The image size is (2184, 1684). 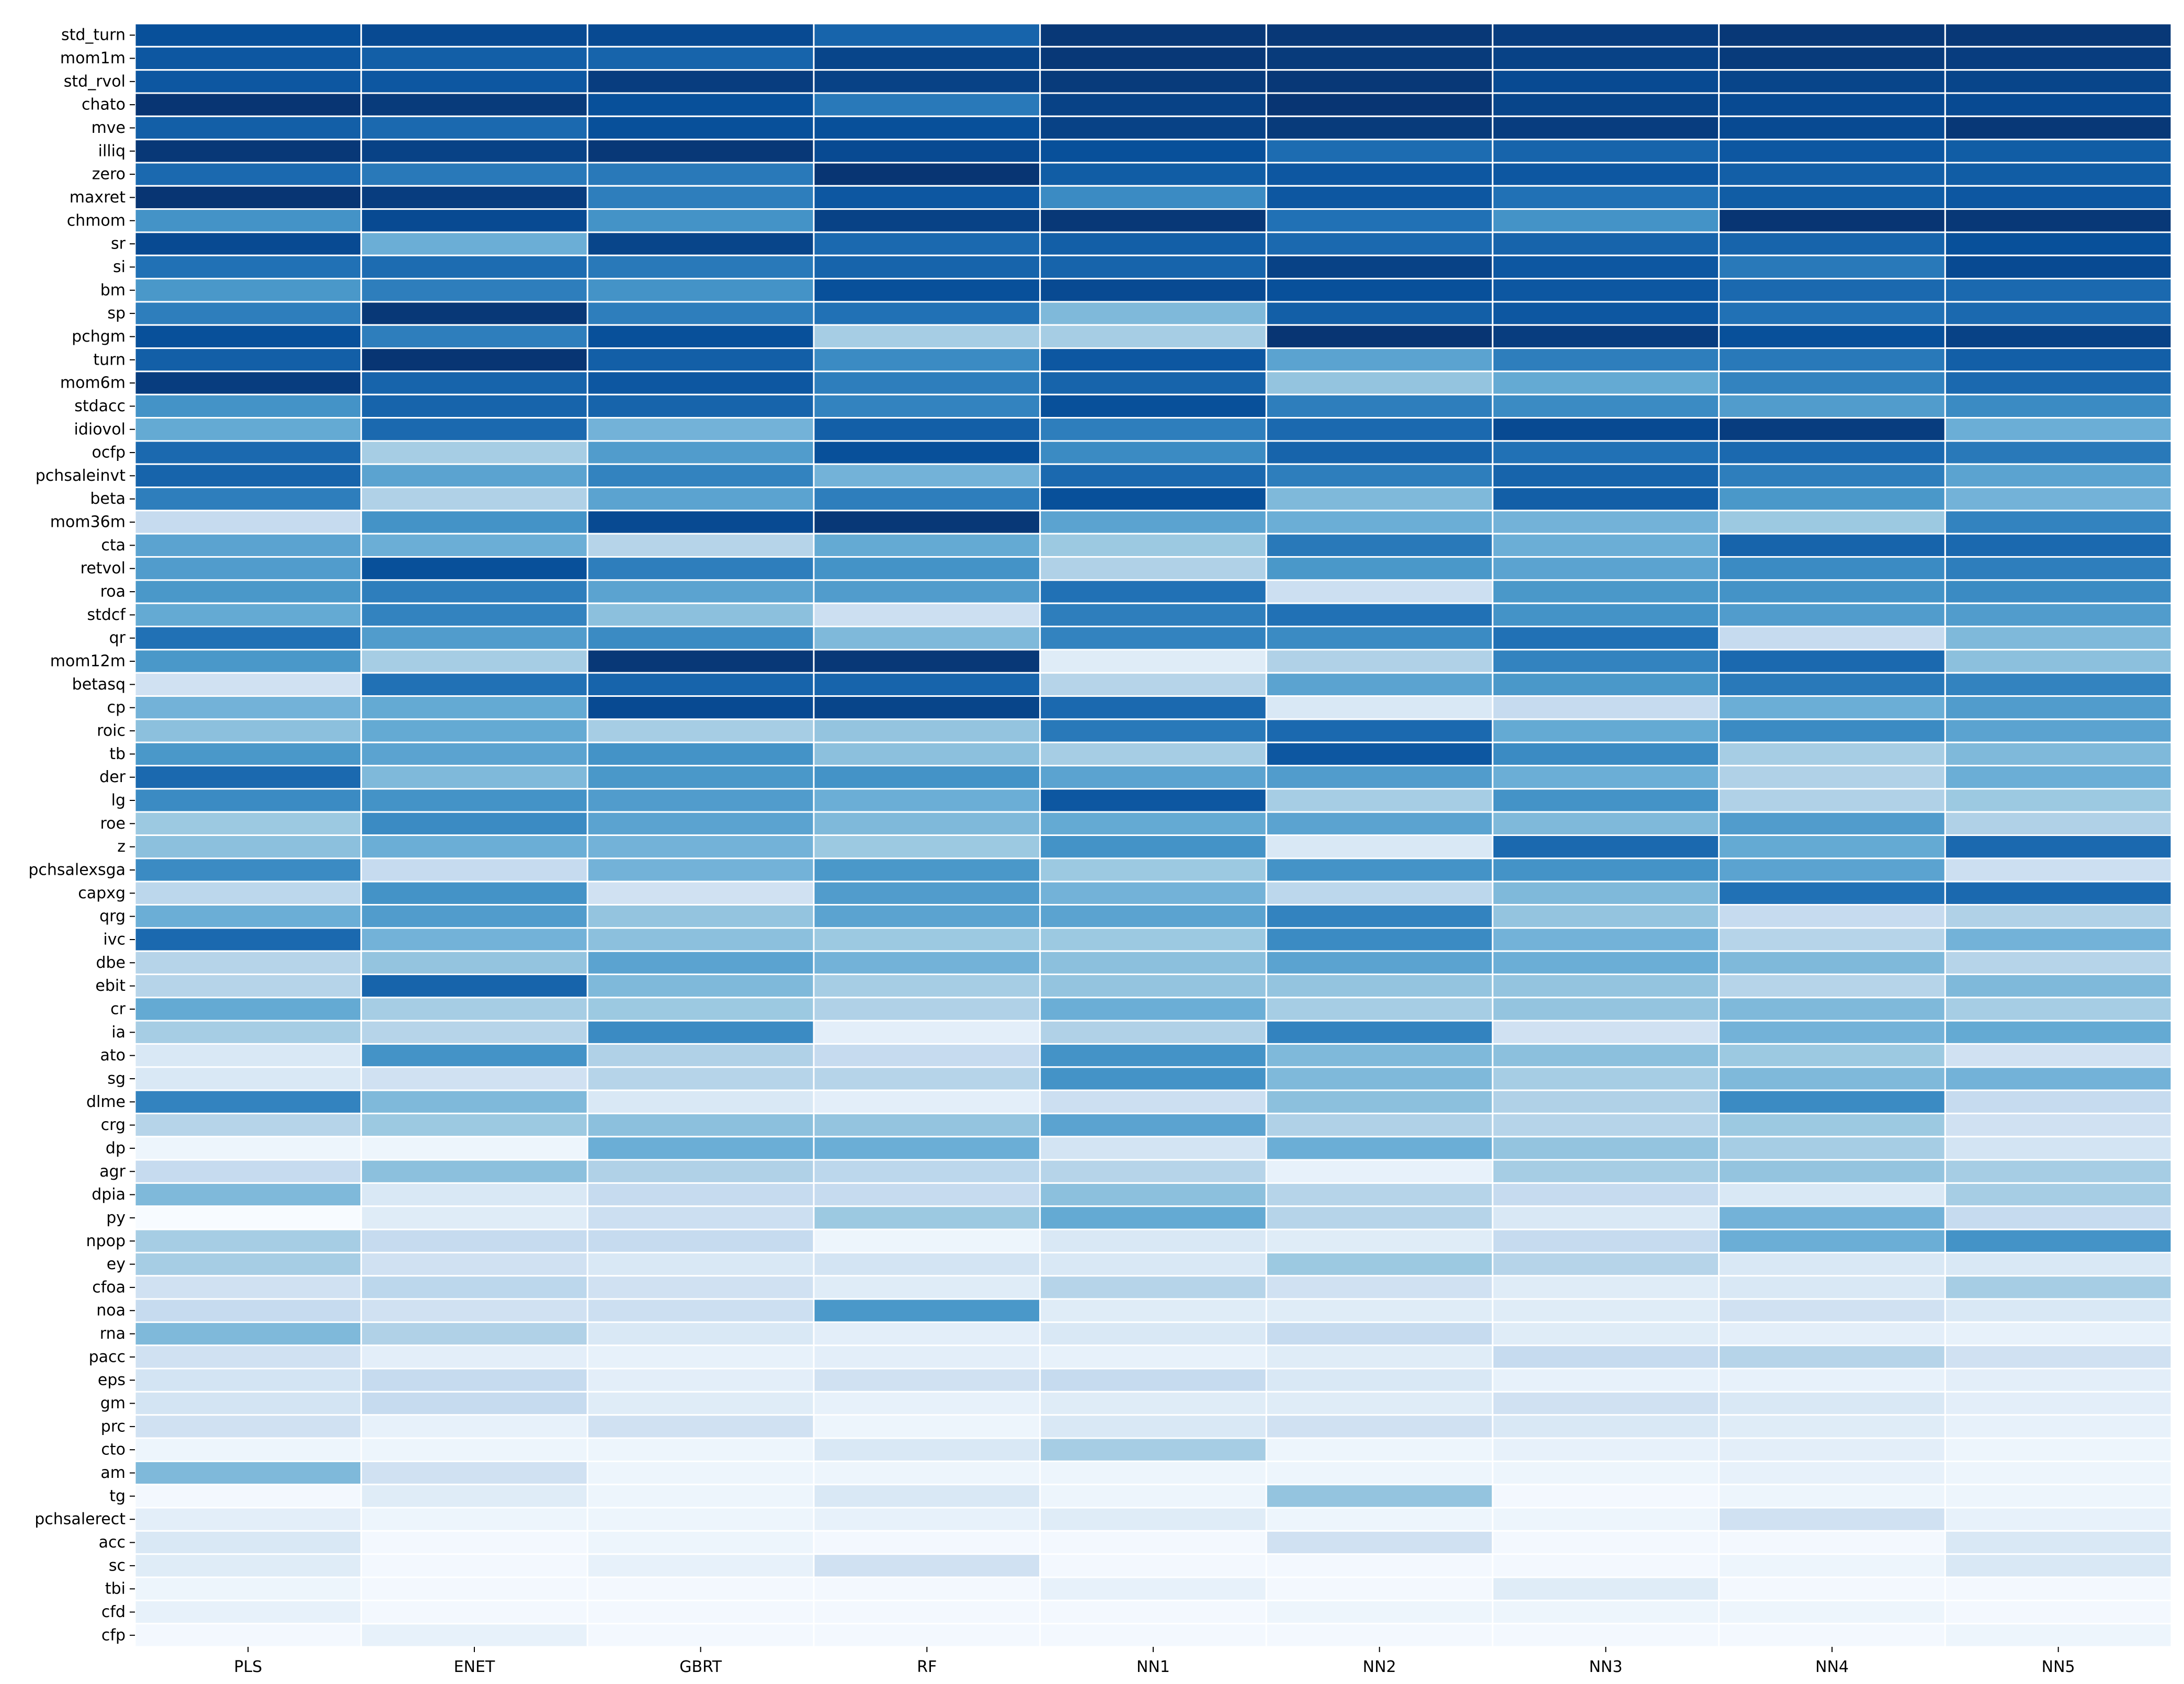 What do you see at coordinates (93, 58) in the screenshot?
I see `y-tick-label-mom1m: mom1m` at bounding box center [93, 58].